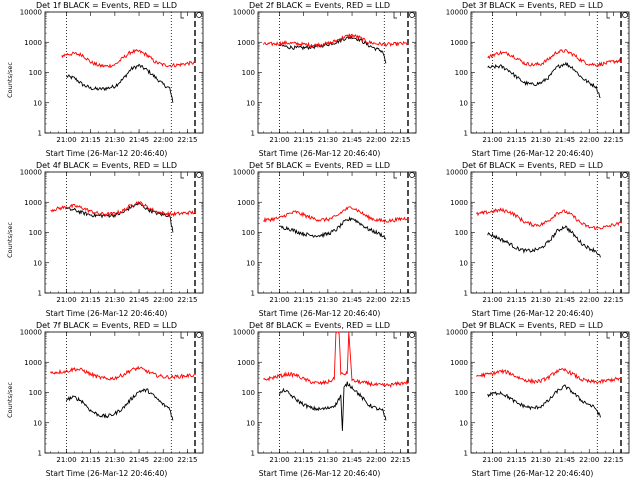 The image size is (640, 480). I want to click on chart-title: Det 8f BLACK = Events, RED = LLD, so click(319, 325).